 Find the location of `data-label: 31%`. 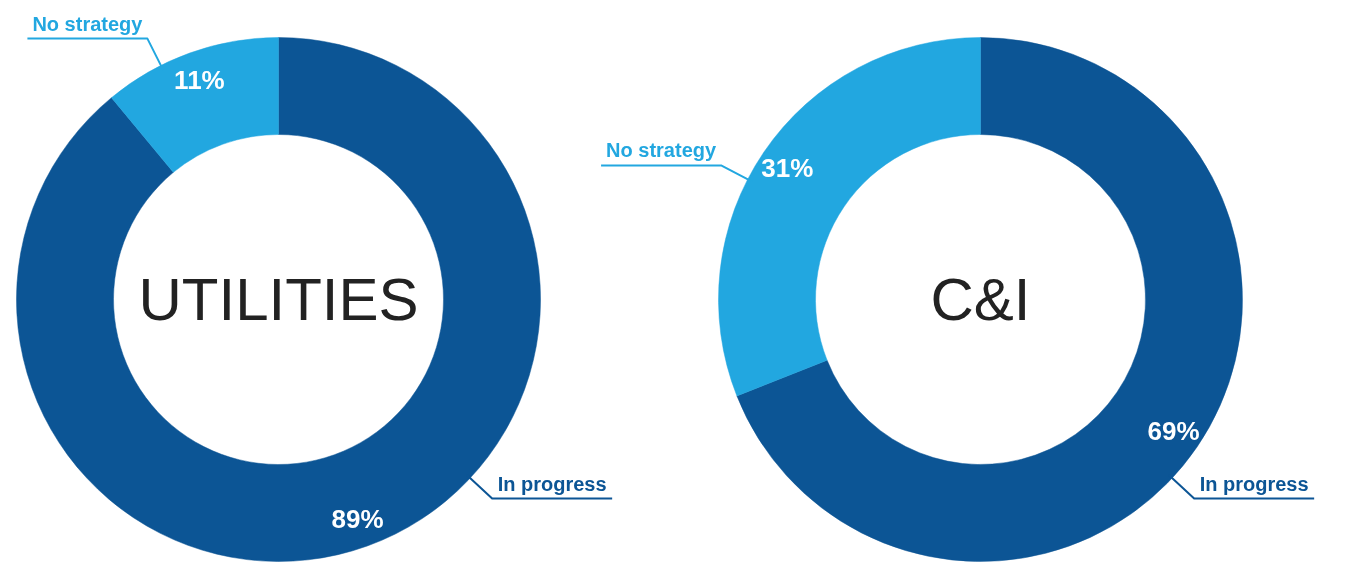

data-label: 31% is located at coordinates (787, 168).